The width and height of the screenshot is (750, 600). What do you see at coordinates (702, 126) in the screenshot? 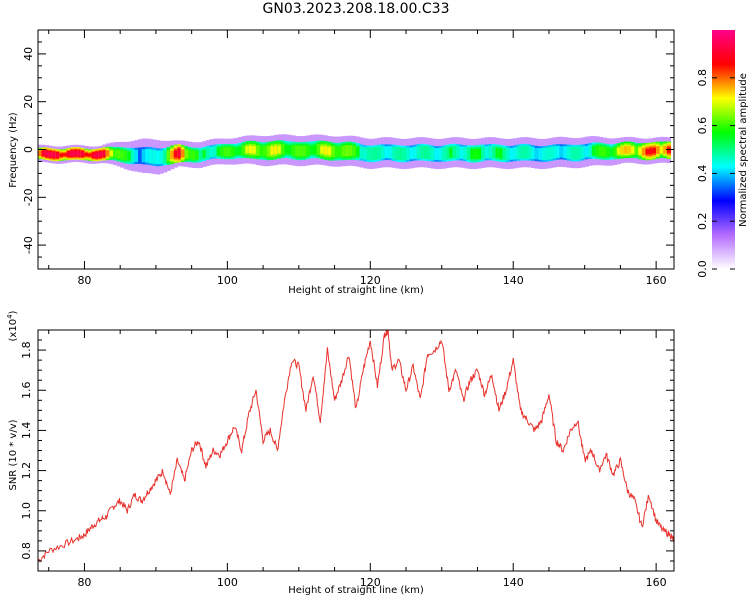
I see `colorbar-tick-label: 0.6` at bounding box center [702, 126].